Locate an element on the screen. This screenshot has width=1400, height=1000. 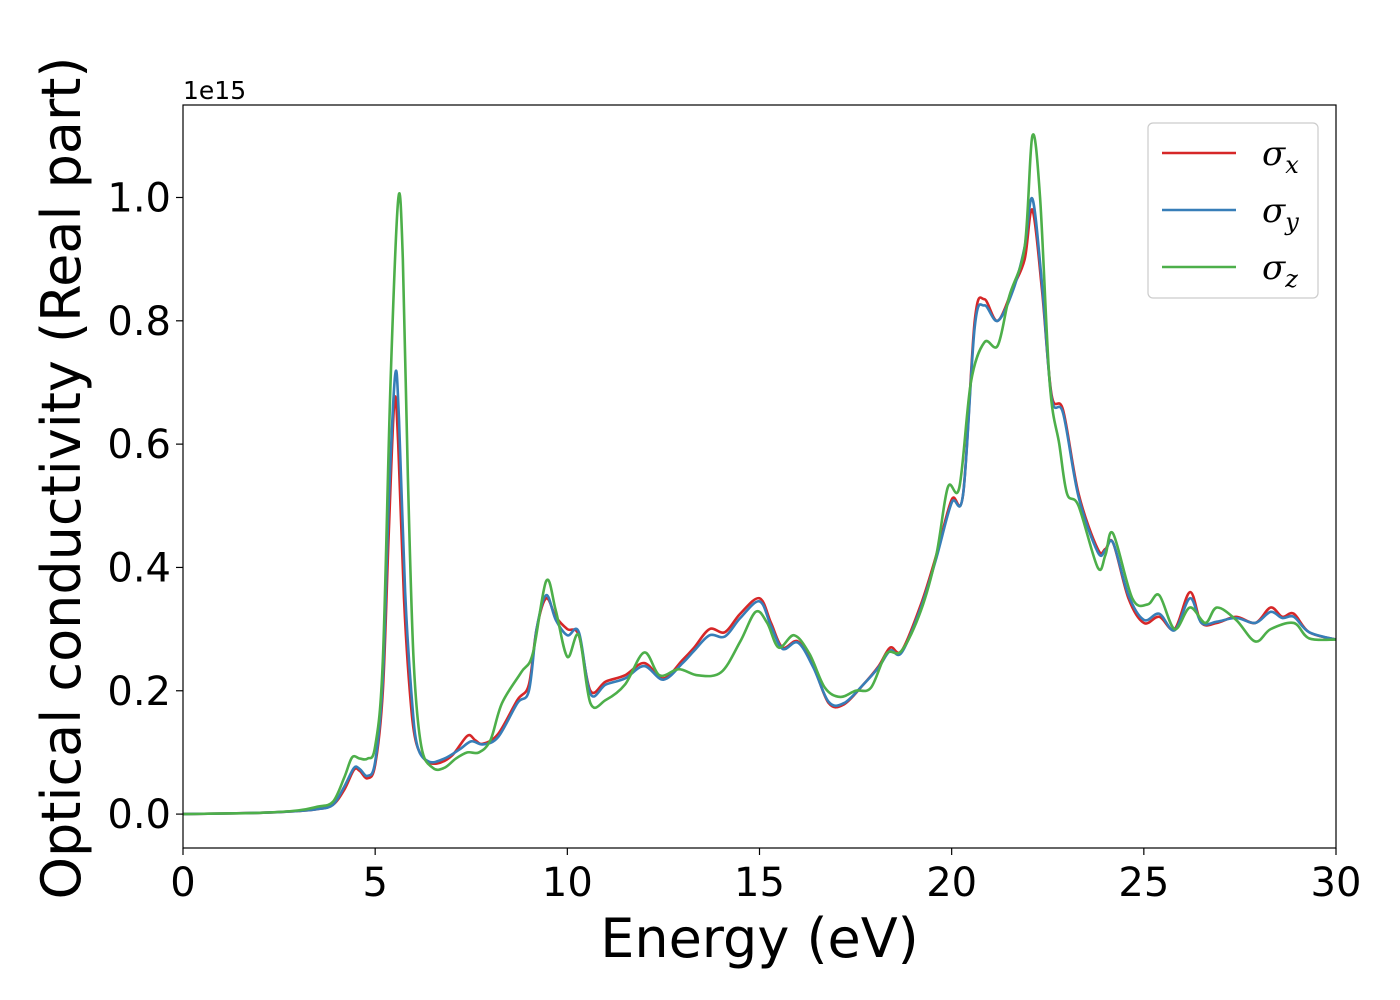
x-tick-label: 0 is located at coordinates (182, 883).